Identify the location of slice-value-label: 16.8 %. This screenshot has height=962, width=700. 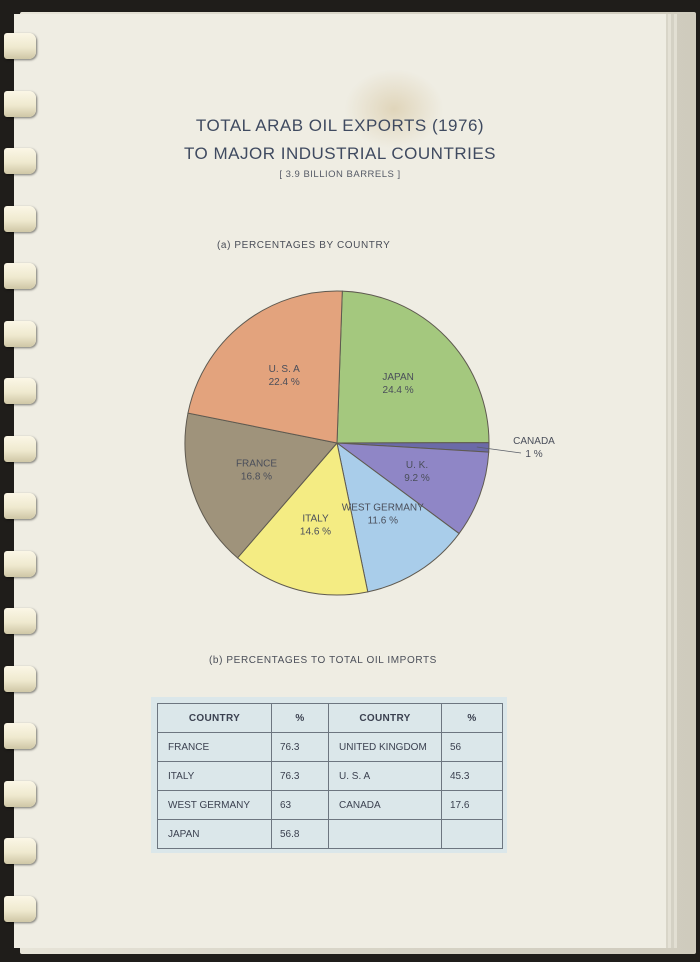
(256, 477).